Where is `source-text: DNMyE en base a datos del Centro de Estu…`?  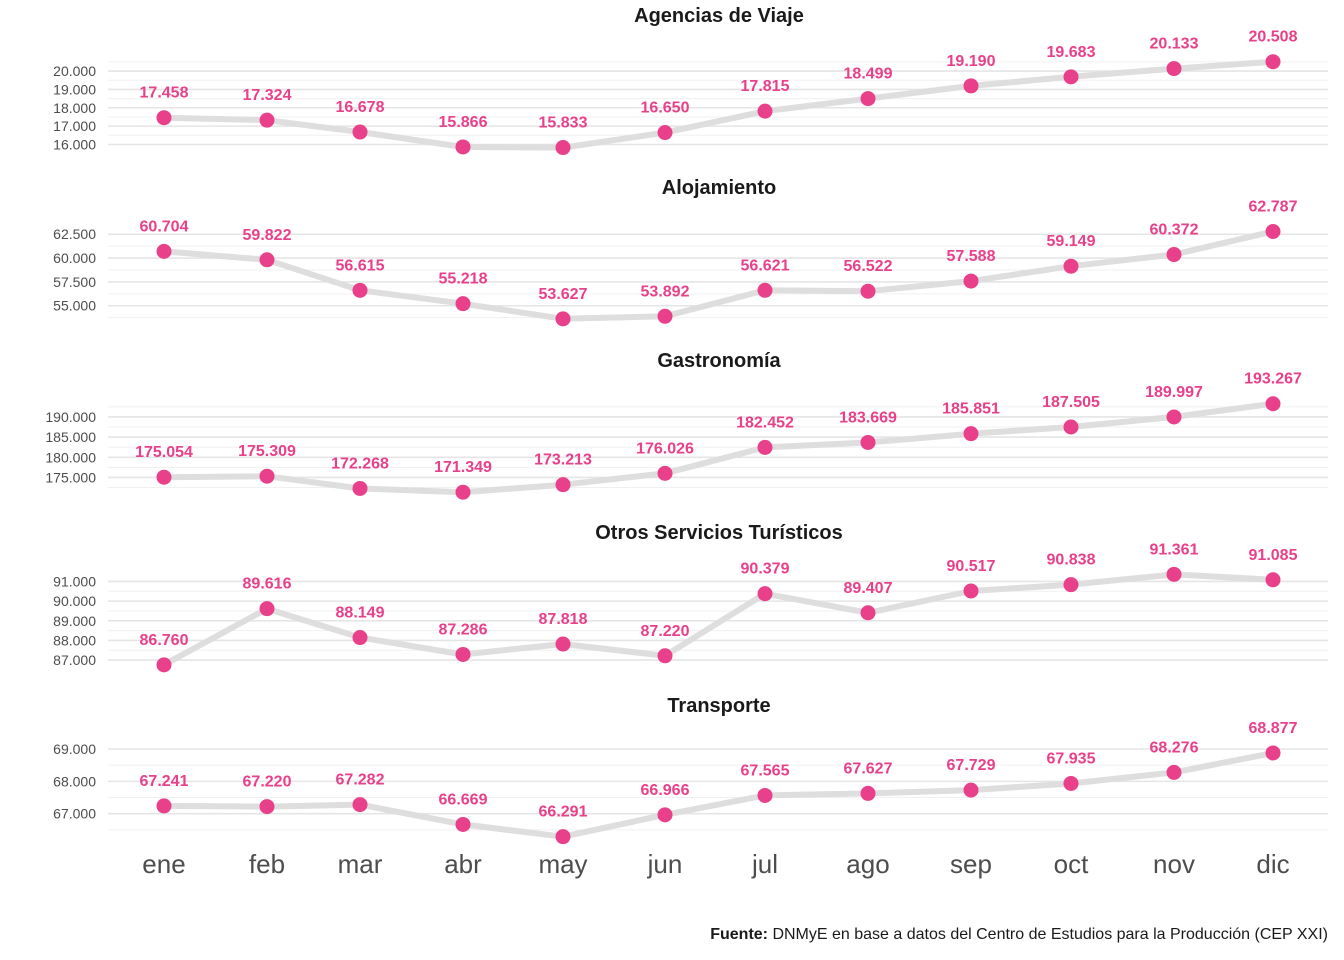 source-text: DNMyE en base a datos del Centro de Estu… is located at coordinates (1048, 934).